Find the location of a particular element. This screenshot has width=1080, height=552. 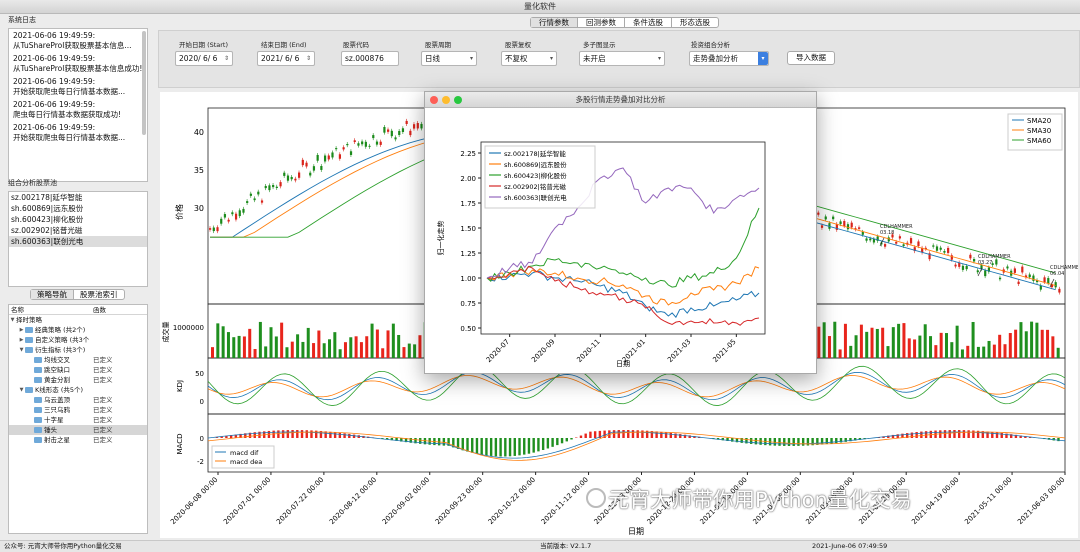

legend-label: macd dif is located at coordinates (244, 453).